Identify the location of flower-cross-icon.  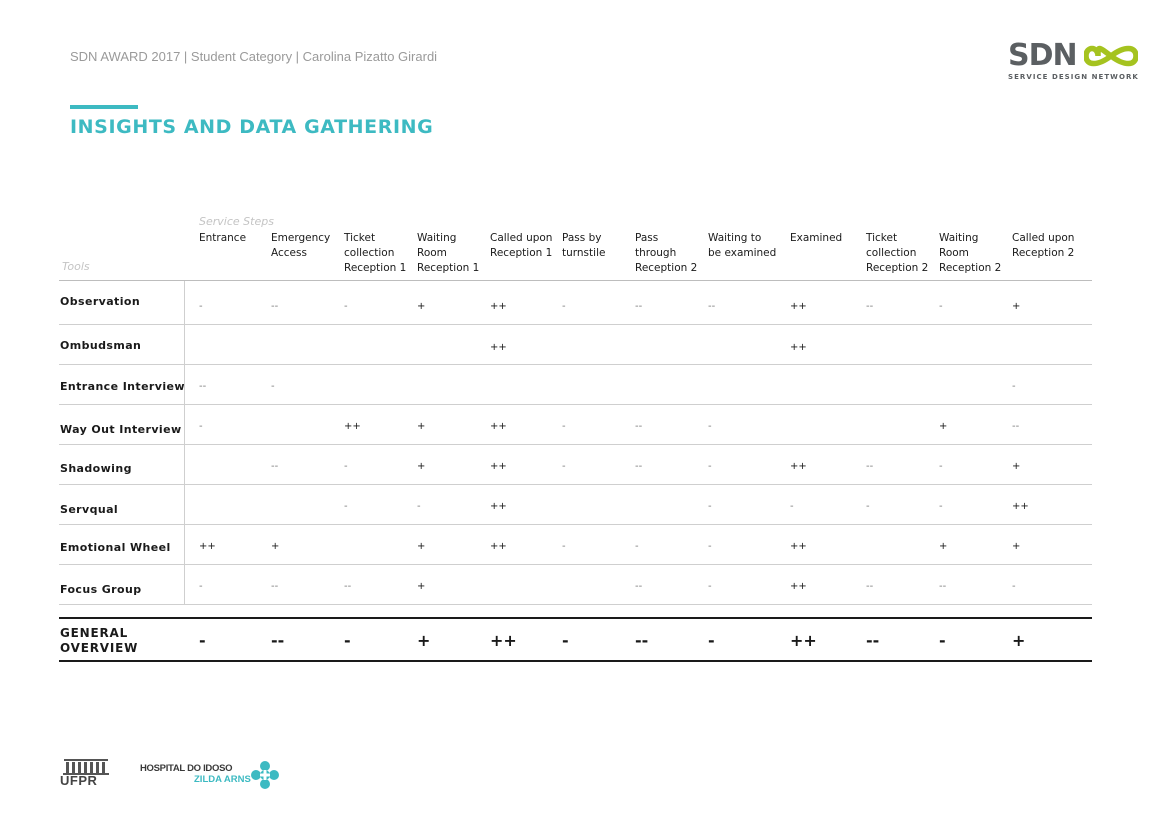
(265, 775).